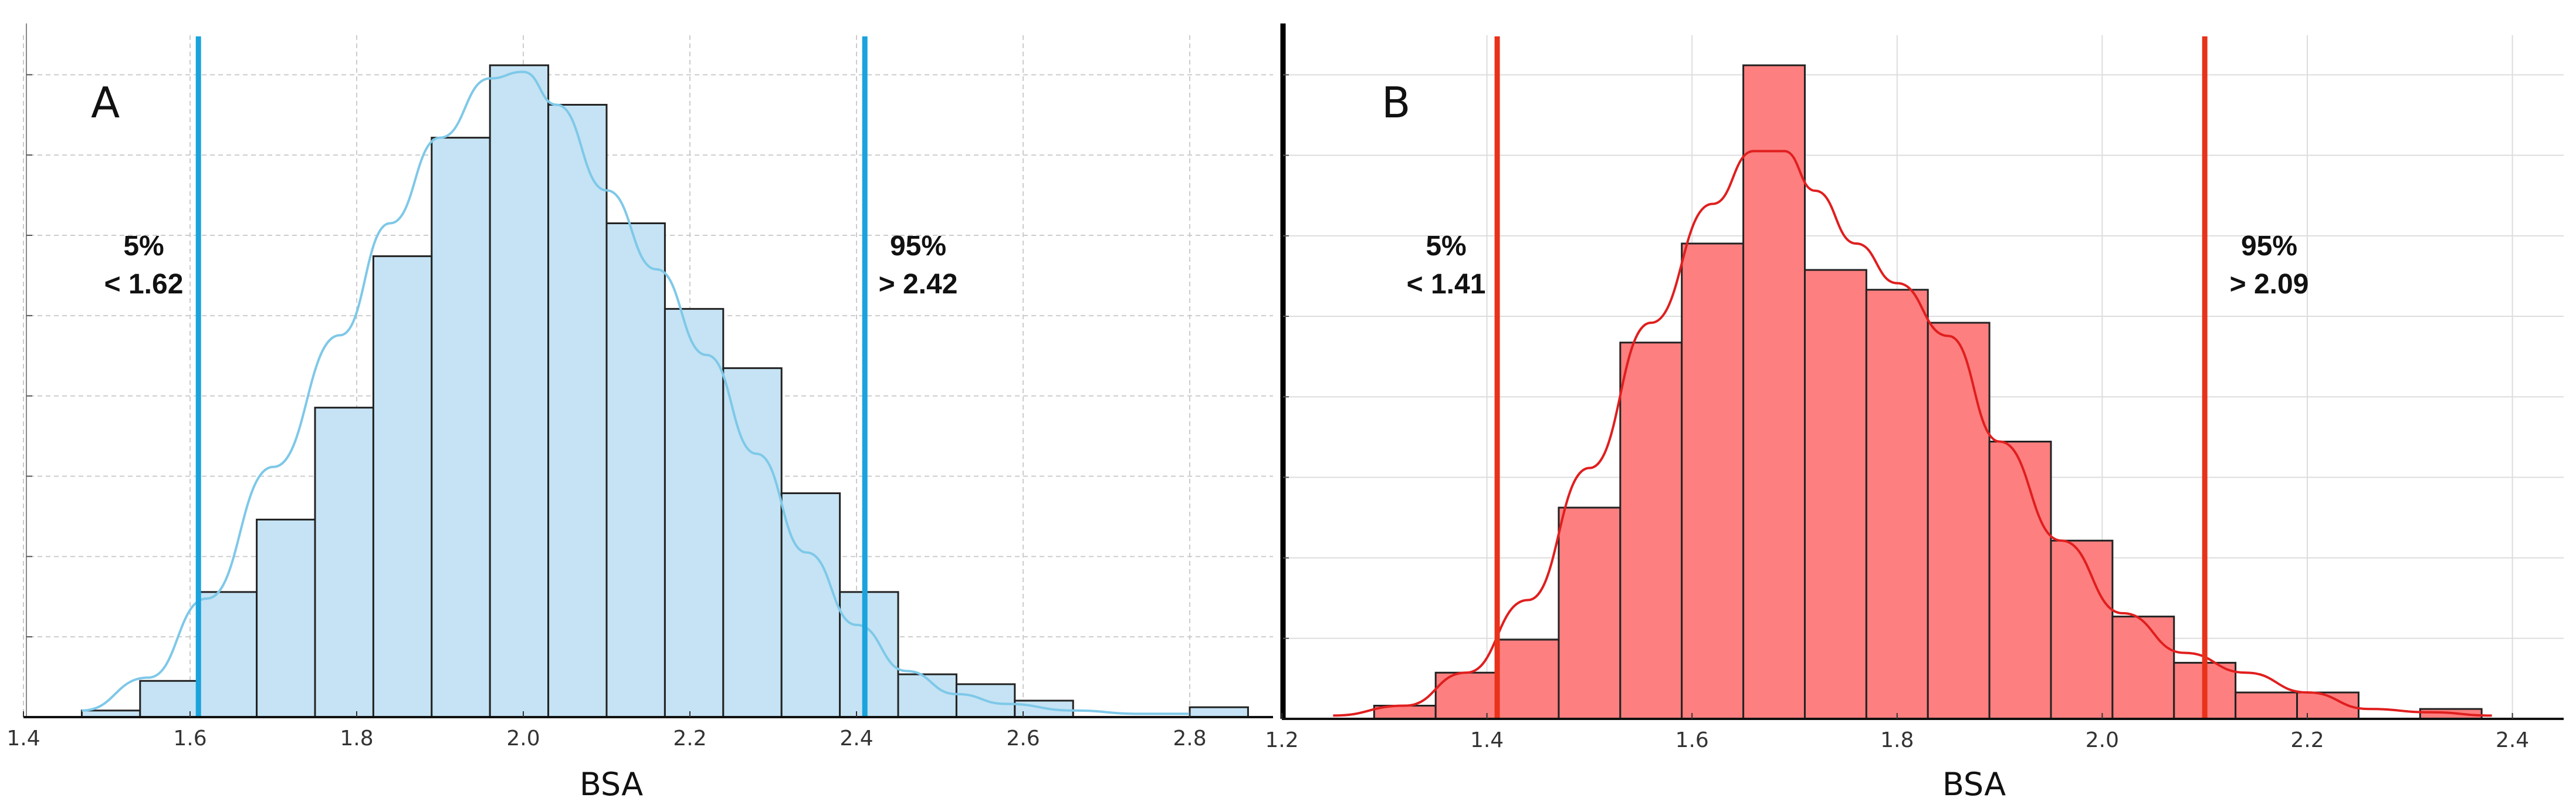  Describe the element at coordinates (918, 284) in the screenshot. I see `percentile-value-label: > 2.42` at that location.